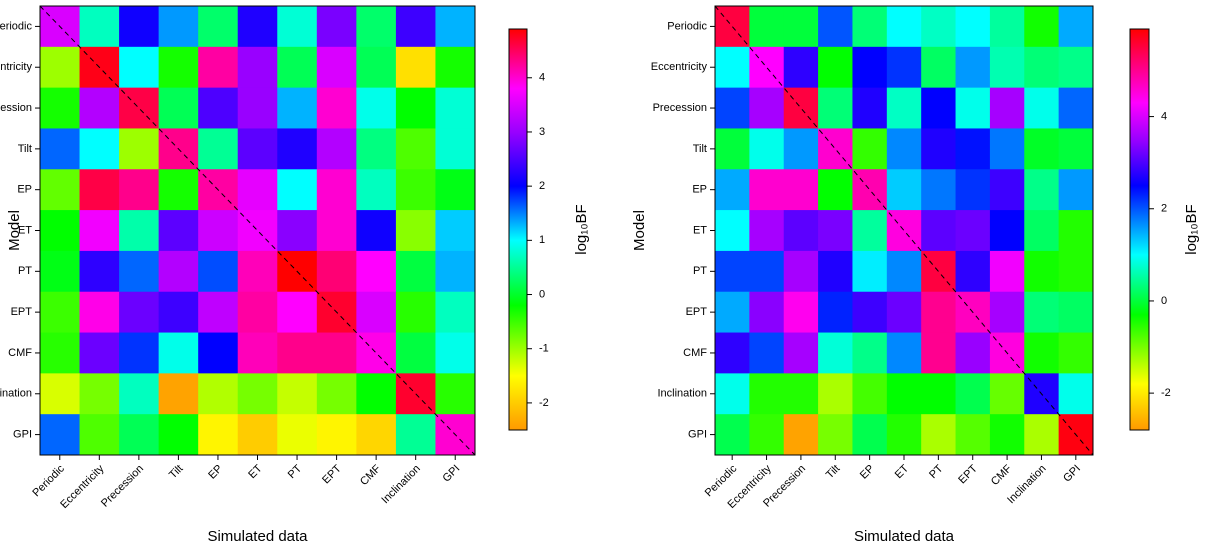  I want to click on colorbar-tick-label: 3, so click(542, 132).